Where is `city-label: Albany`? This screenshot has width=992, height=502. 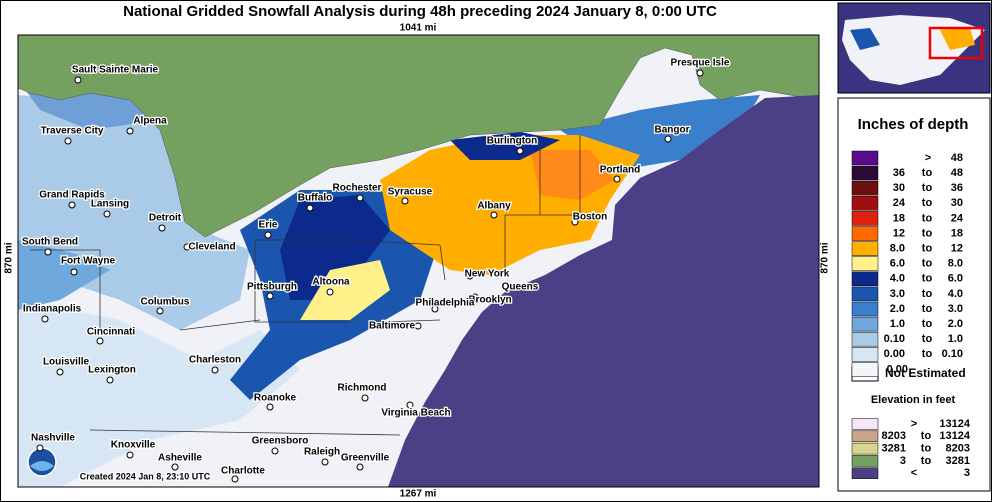
city-label: Albany is located at coordinates (494, 206).